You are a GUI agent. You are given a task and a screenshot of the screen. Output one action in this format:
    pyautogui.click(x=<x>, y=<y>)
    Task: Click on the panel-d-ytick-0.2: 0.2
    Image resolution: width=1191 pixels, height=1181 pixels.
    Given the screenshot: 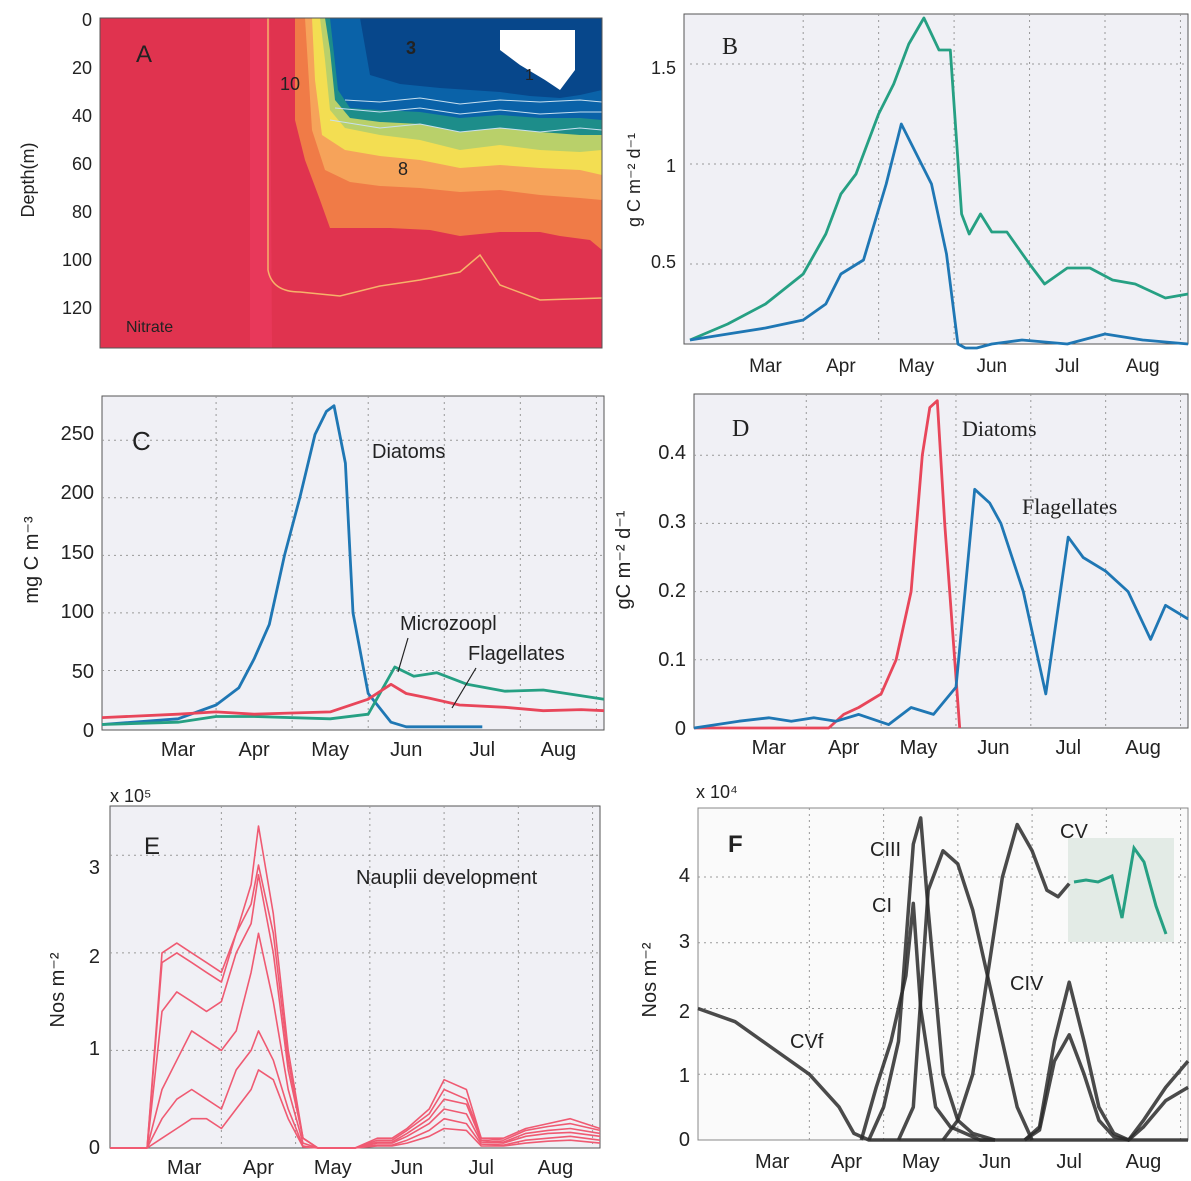 What is the action you would take?
    pyautogui.click(x=672, y=591)
    